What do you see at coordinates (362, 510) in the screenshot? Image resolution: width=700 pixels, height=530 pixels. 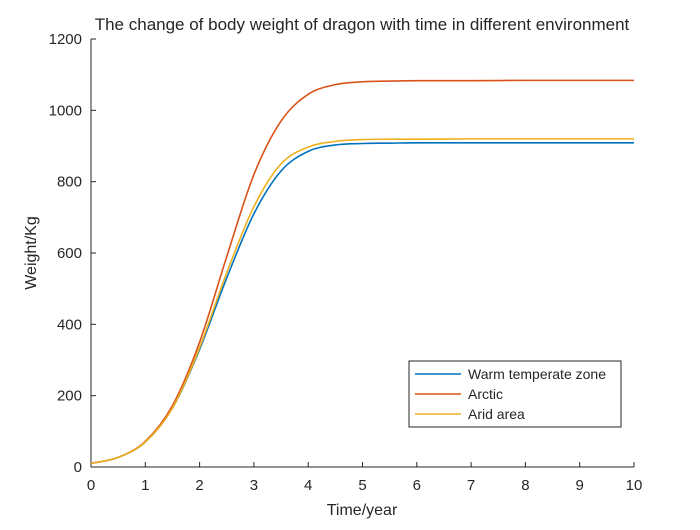 I see `x-axis-title: Time/year` at bounding box center [362, 510].